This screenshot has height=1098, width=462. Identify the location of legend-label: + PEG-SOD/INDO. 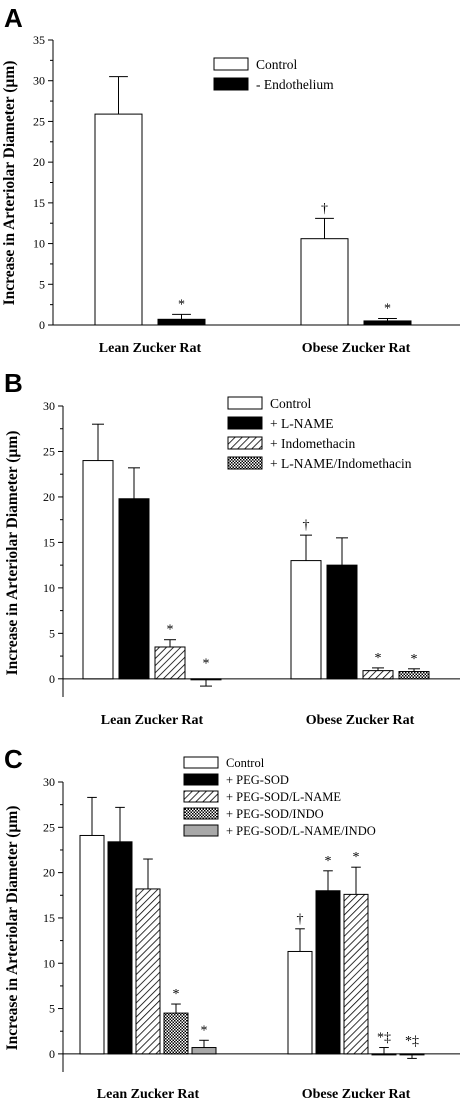
(275, 814).